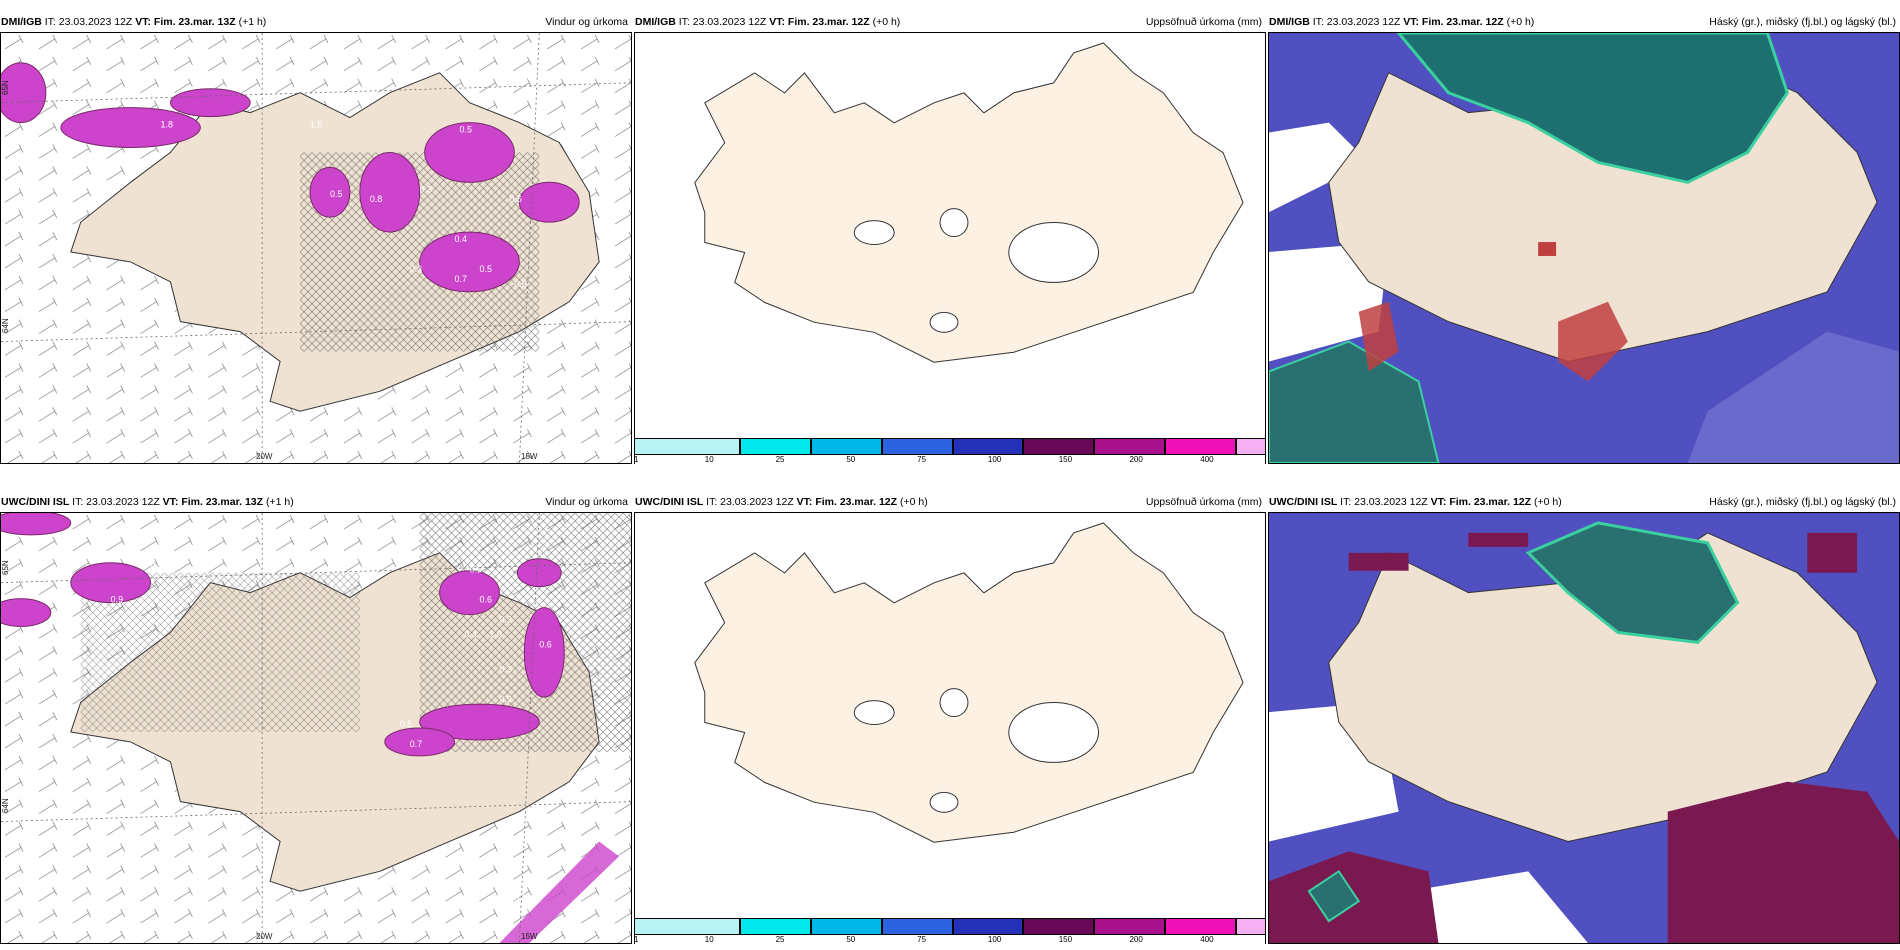  I want to click on precip-label: 1.5, so click(316, 125).